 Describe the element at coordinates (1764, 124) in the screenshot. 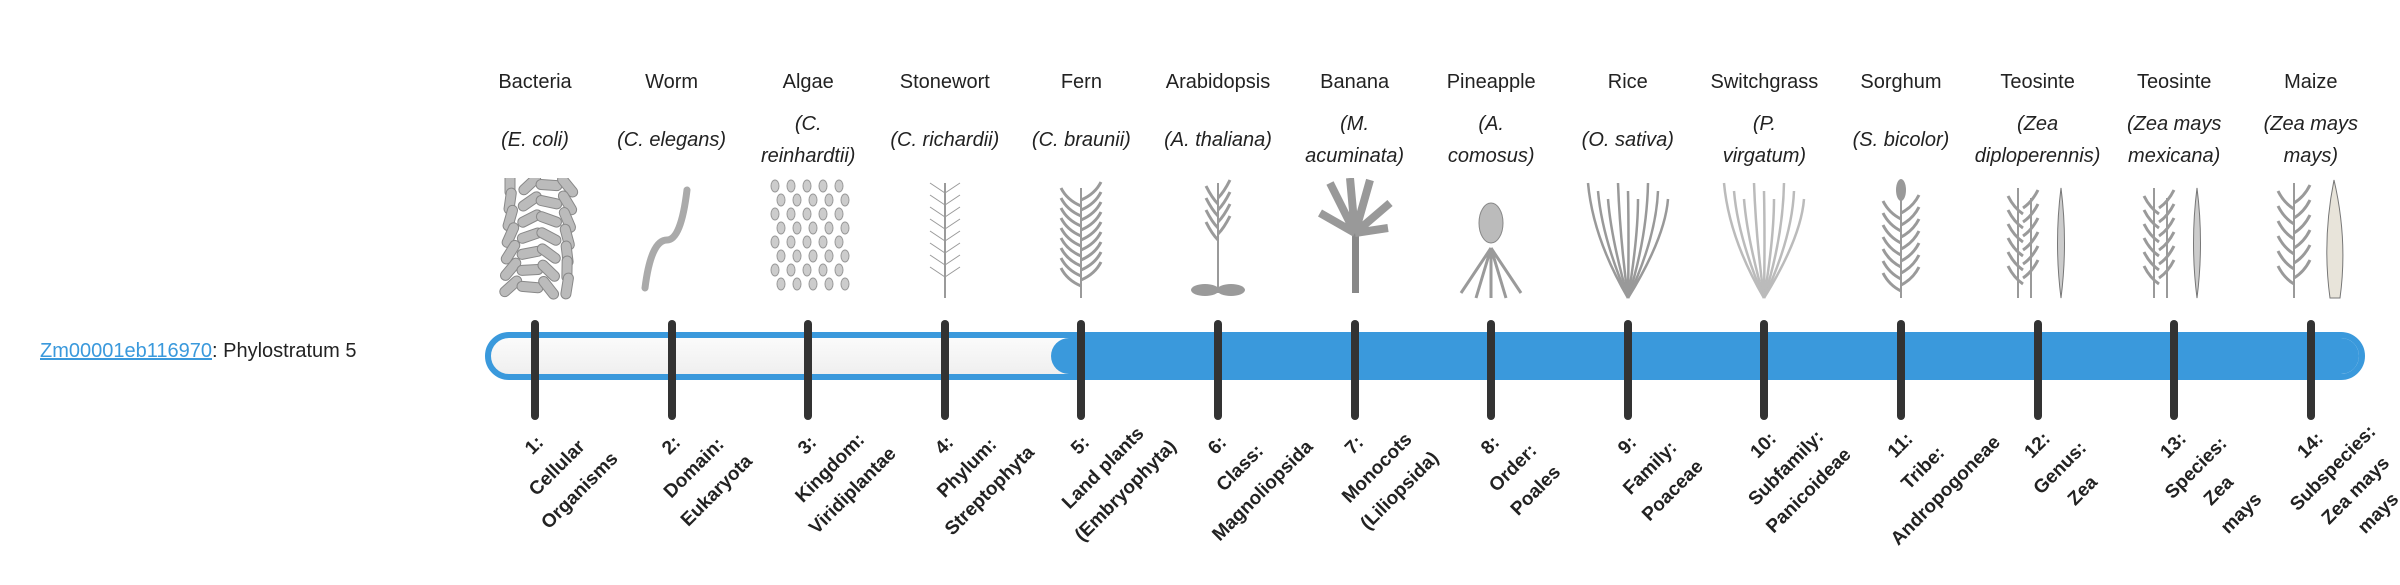

I see `scientific-name-line: (P.` at that location.